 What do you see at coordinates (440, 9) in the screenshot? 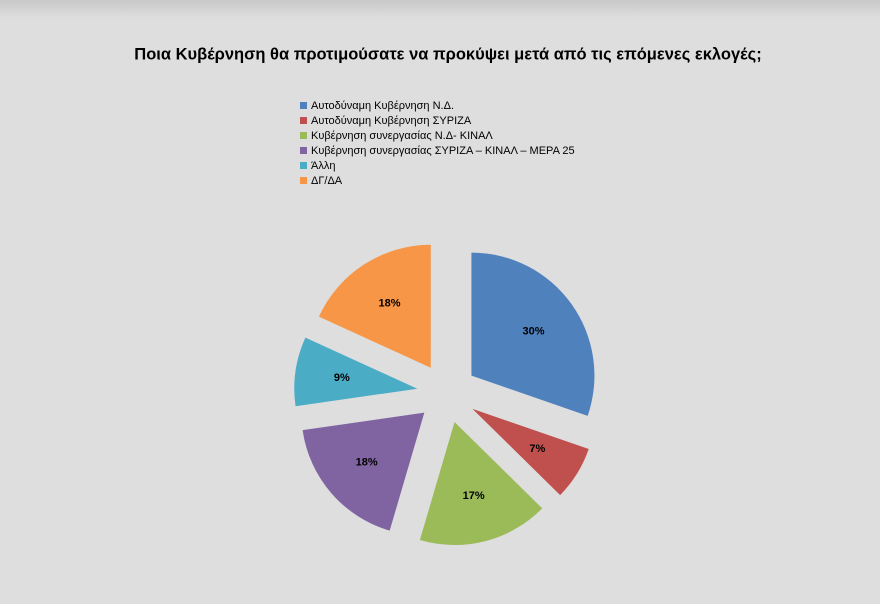
I see `top-bar` at bounding box center [440, 9].